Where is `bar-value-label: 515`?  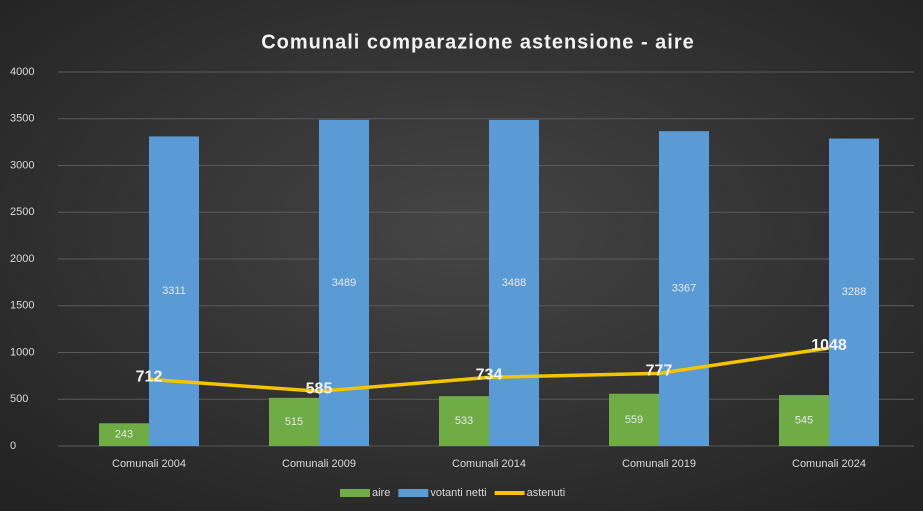
bar-value-label: 515 is located at coordinates (294, 422).